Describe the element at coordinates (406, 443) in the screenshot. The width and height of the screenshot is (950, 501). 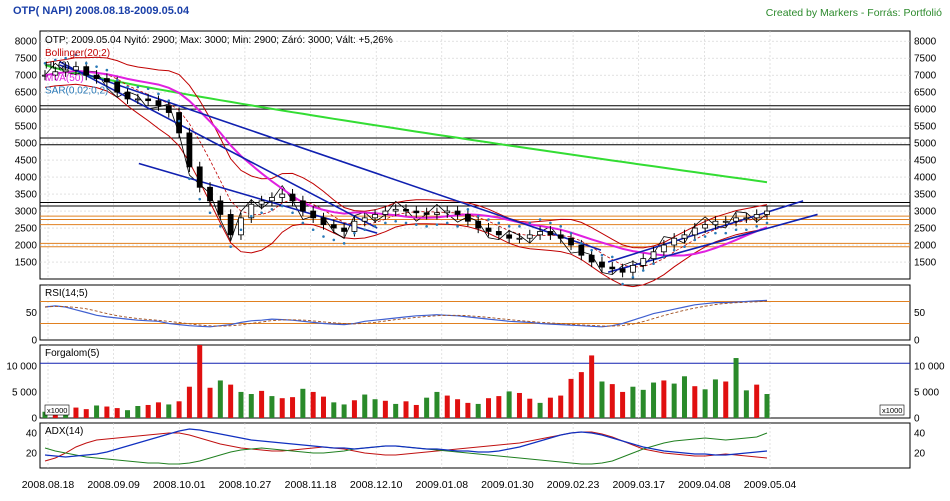
I see `adx-line` at that location.